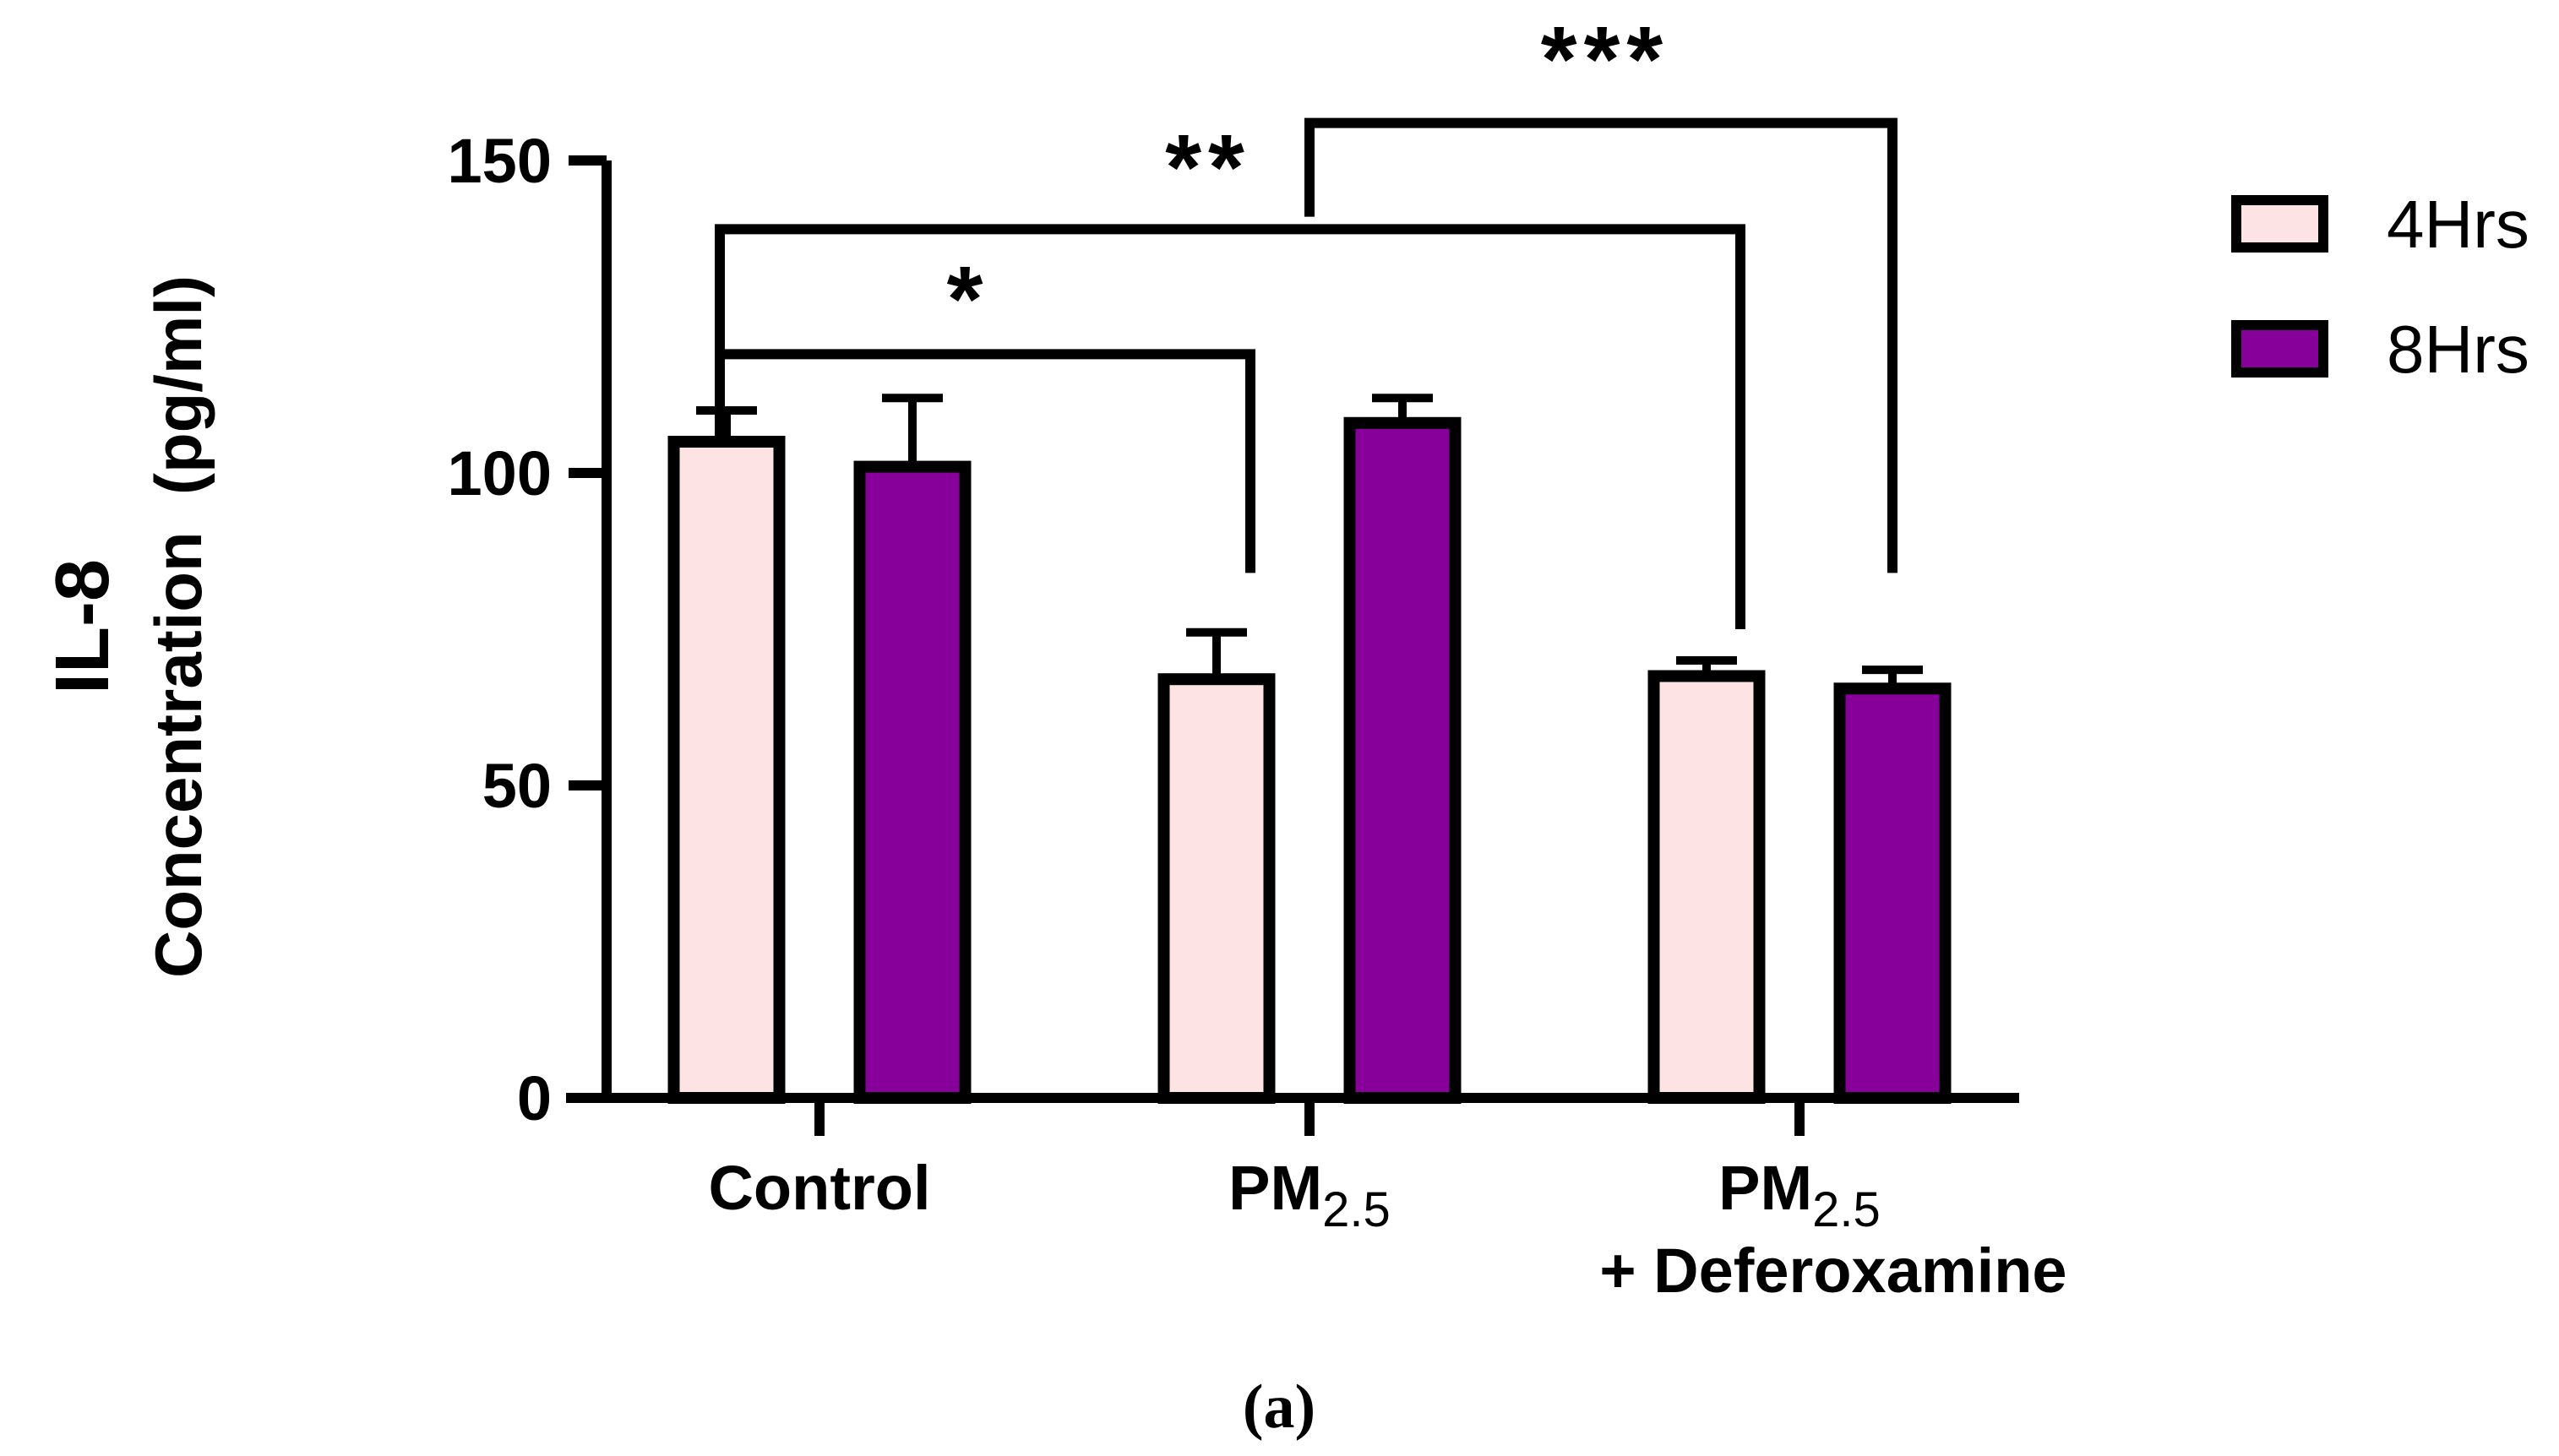  Describe the element at coordinates (178, 626) in the screenshot. I see `y-axis-subtitle: Concentration (pg/ml)` at that location.